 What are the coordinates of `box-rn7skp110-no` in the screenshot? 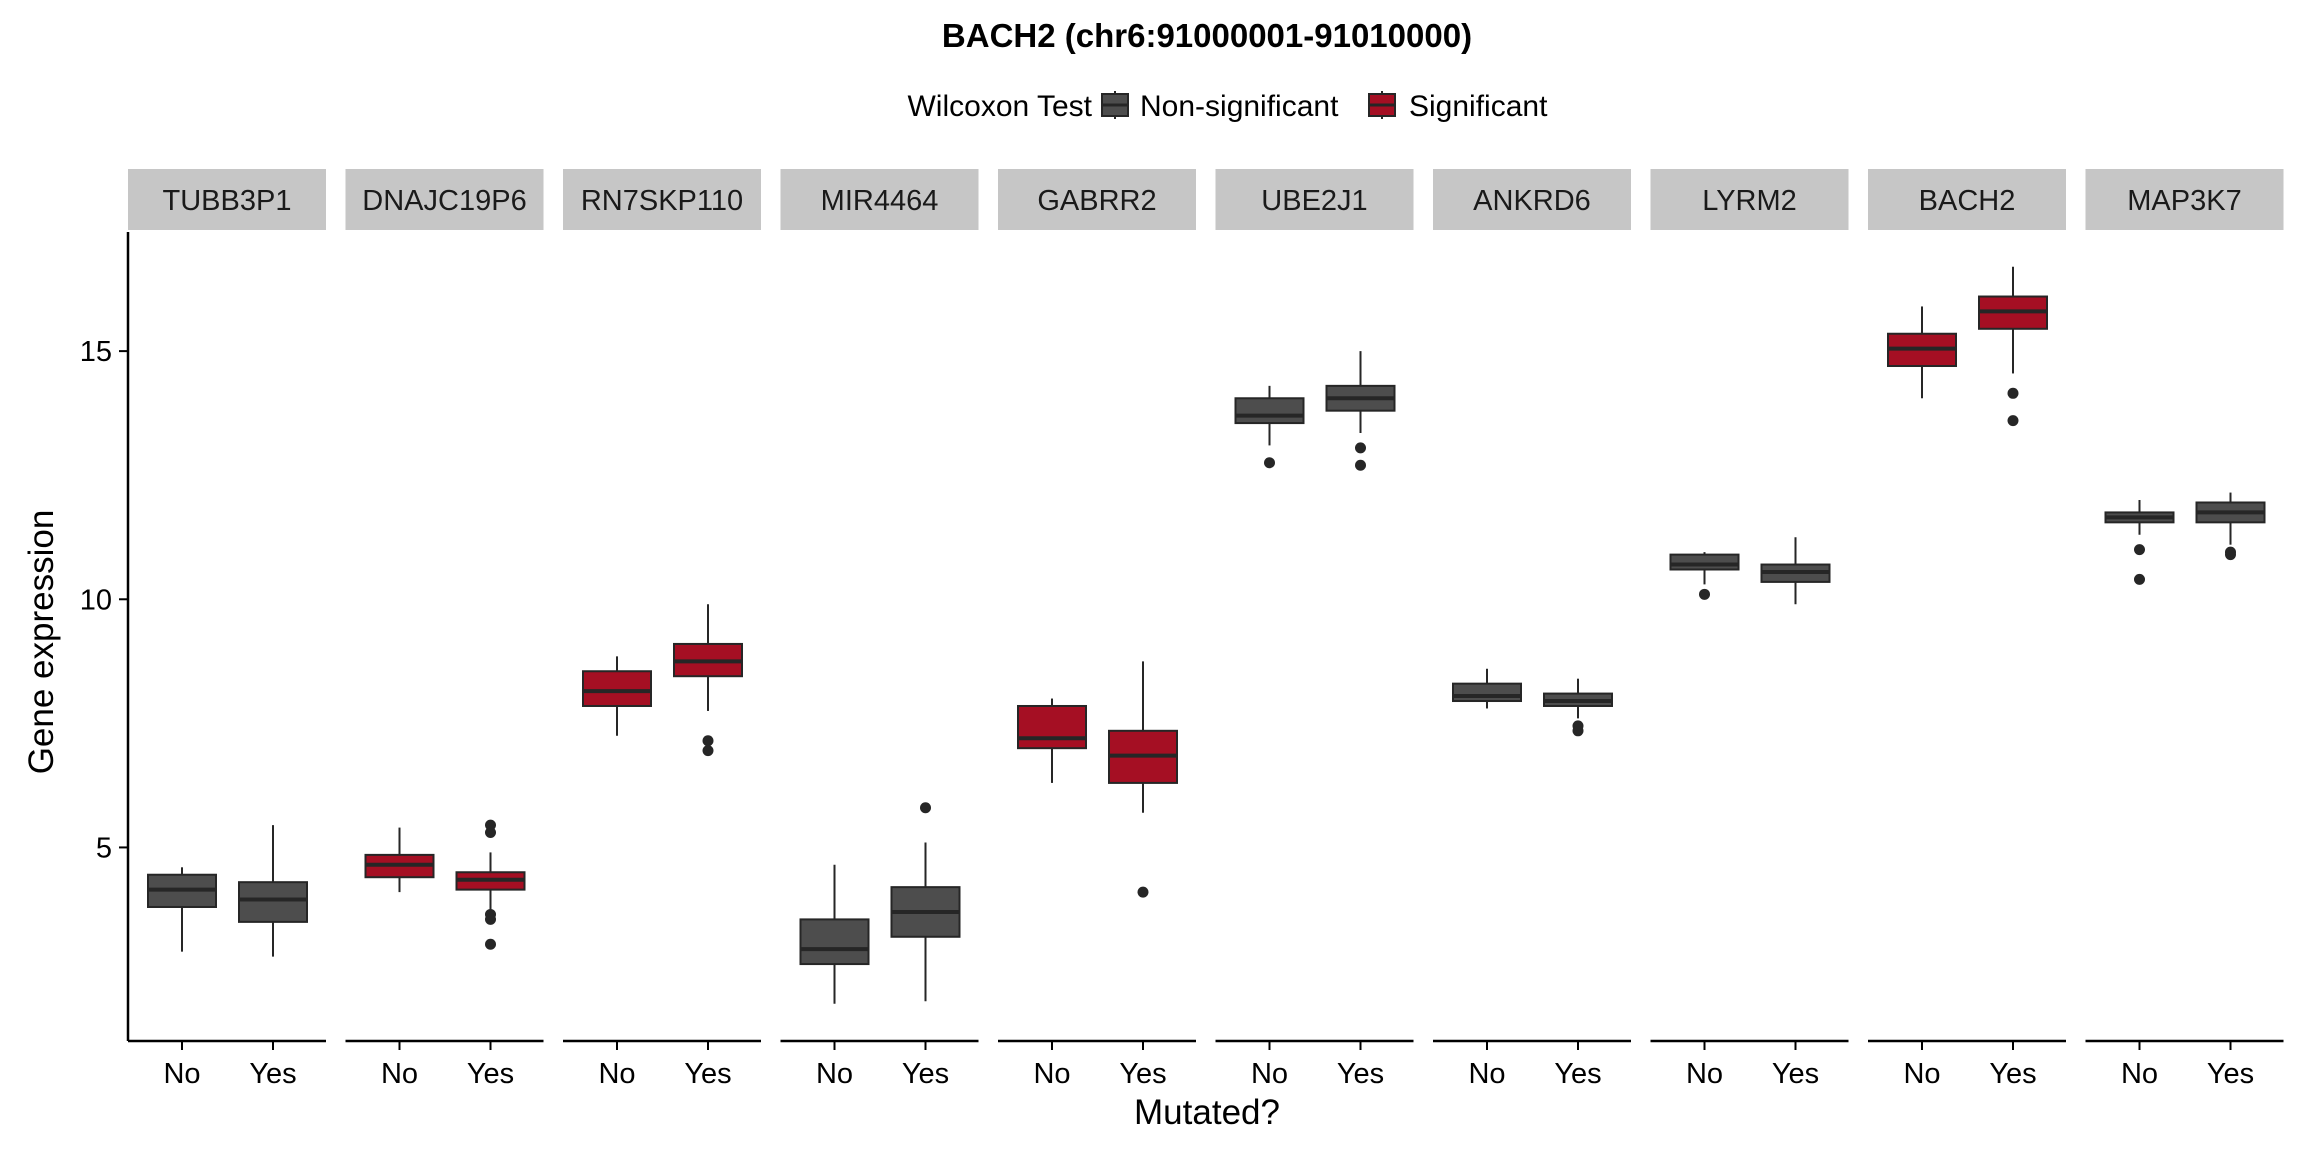 It's located at (617, 696).